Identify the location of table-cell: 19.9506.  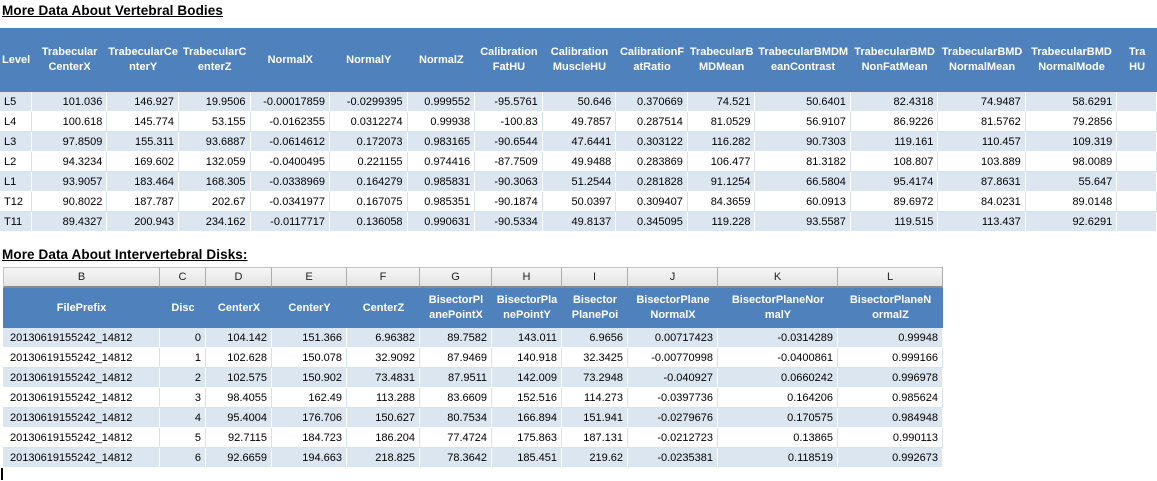
(214, 102).